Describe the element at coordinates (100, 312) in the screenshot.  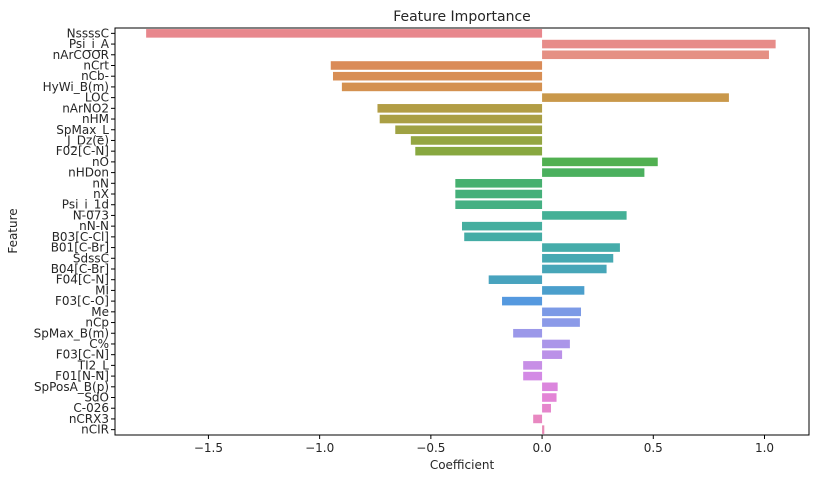
I see `y-tick-label: Me` at that location.